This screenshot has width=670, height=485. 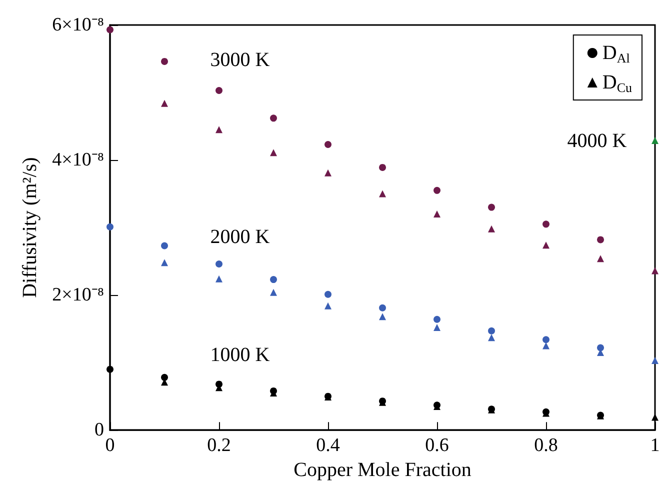 I want to click on y-tick-label: 2×10⁻⁸, so click(x=78, y=295).